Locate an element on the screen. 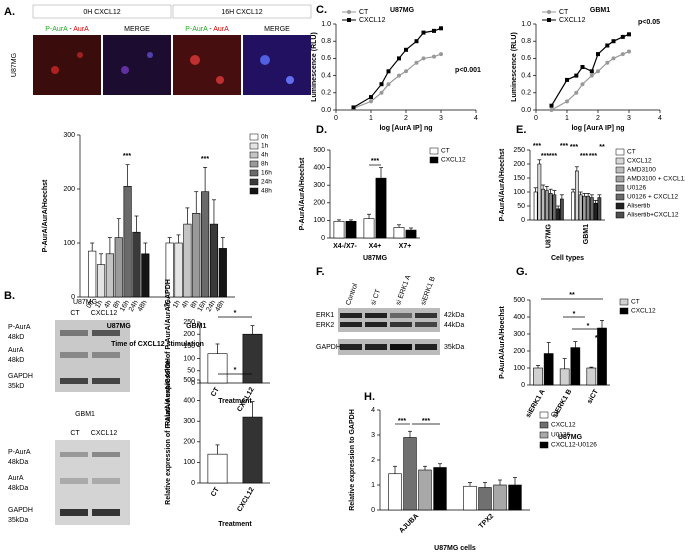  annotation: p<0.05 is located at coordinates (649, 22).